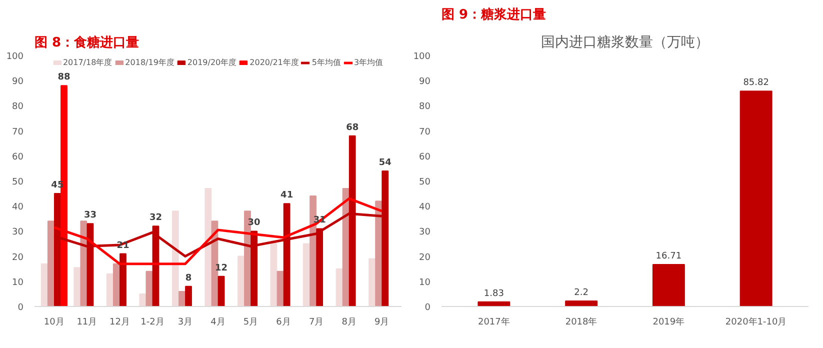 Image resolution: width=823 pixels, height=348 pixels. What do you see at coordinates (90, 215) in the screenshot?
I see `data-label: 33` at bounding box center [90, 215].